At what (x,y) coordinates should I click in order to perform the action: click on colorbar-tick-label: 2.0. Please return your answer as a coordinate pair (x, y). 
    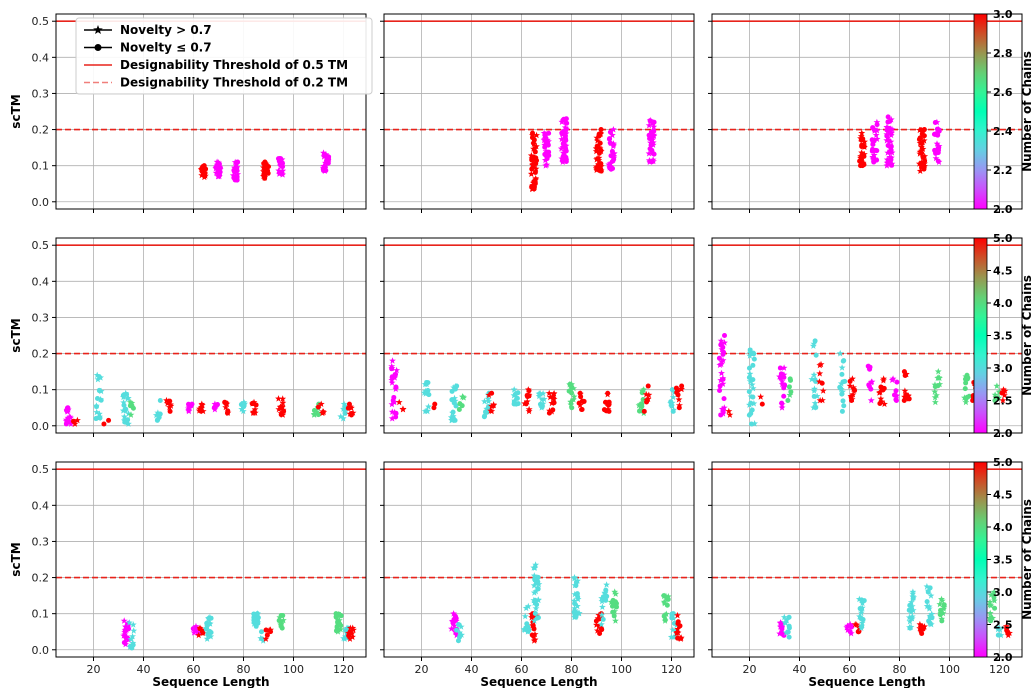
    Looking at the image, I should click on (1003, 209).